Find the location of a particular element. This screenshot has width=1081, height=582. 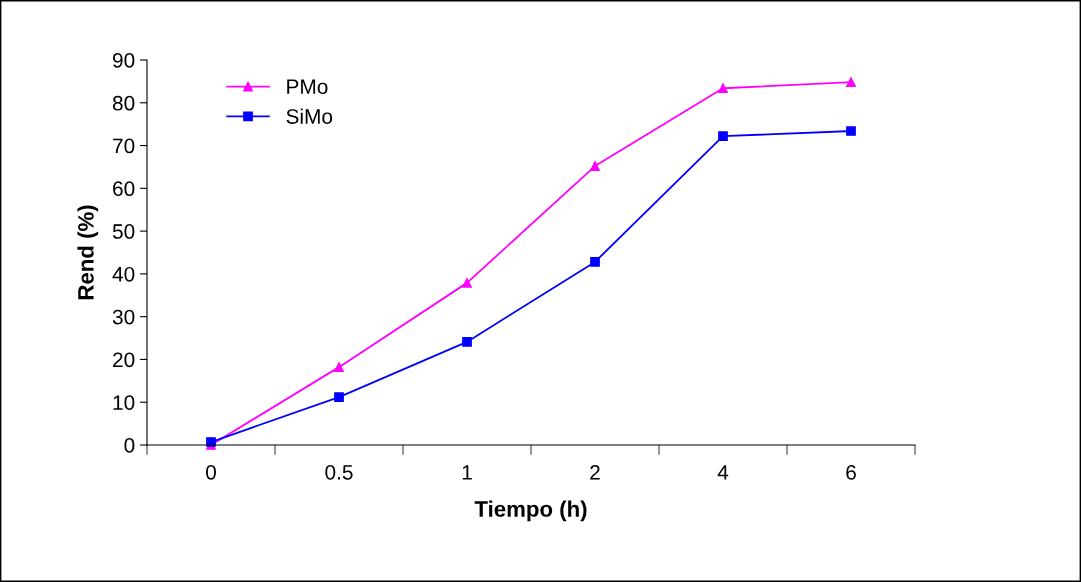

legend-label: SiMo is located at coordinates (309, 116).